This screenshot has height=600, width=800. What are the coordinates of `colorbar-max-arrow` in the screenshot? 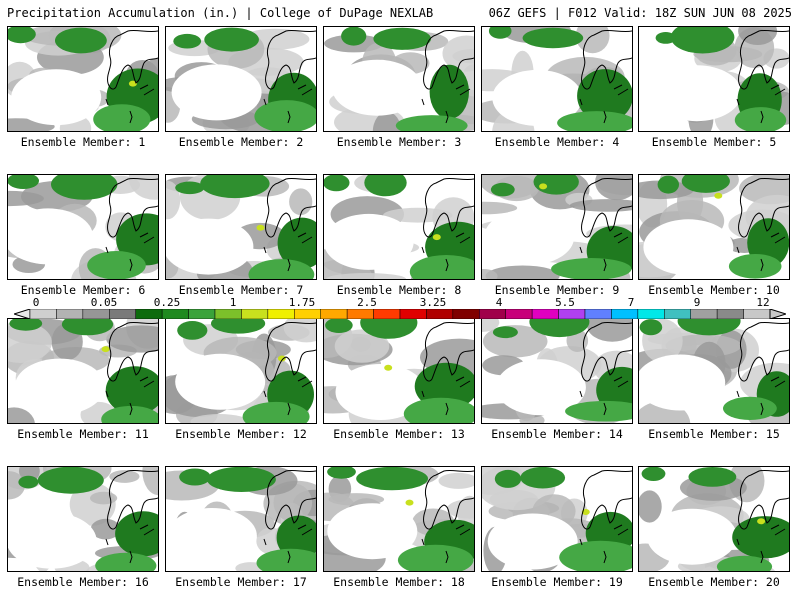 It's located at (777, 314).